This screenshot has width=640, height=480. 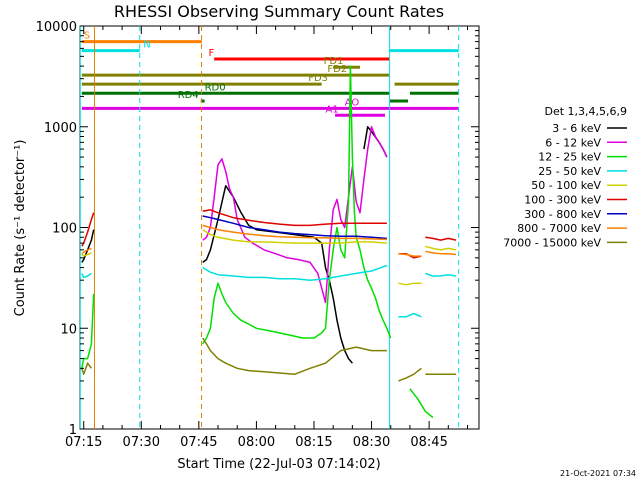 What do you see at coordinates (313, 442) in the screenshot?
I see `x-tick-label: 08:15` at bounding box center [313, 442].